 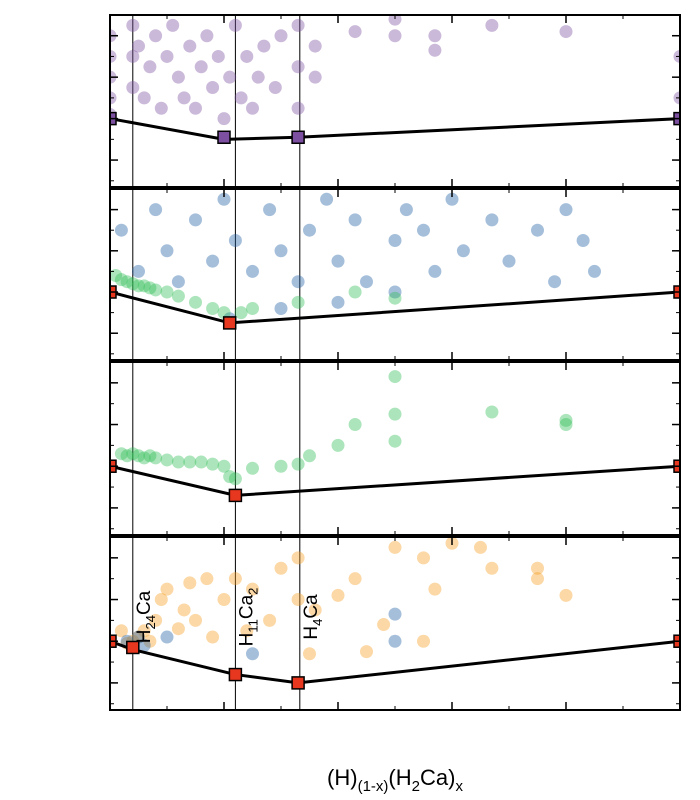 I want to click on axis-title-part: (H), so click(x=342, y=777).